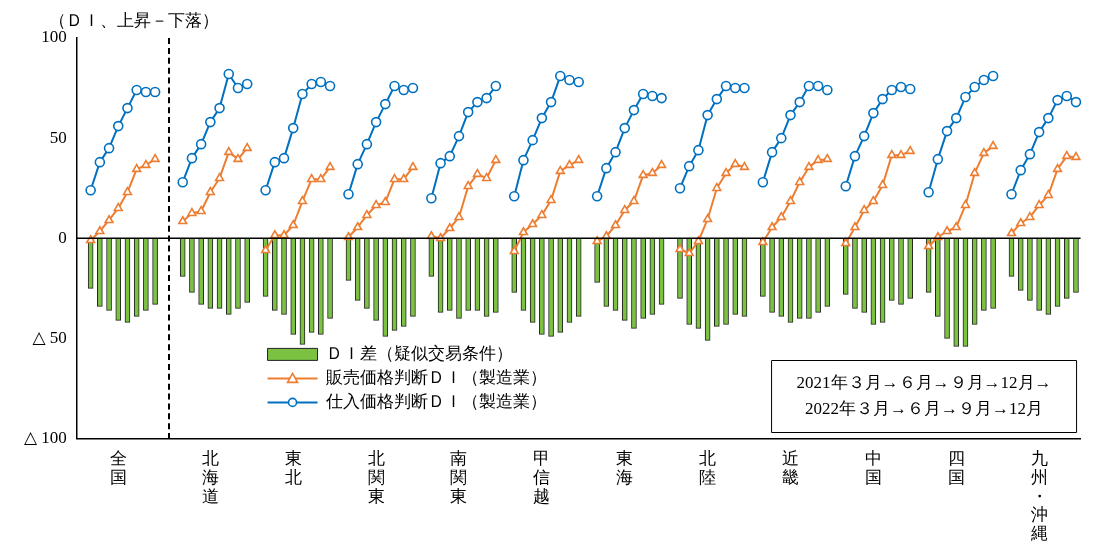 This screenshot has width=1095, height=558. Describe the element at coordinates (293, 468) in the screenshot. I see `x-tick-label: 東北` at that location.